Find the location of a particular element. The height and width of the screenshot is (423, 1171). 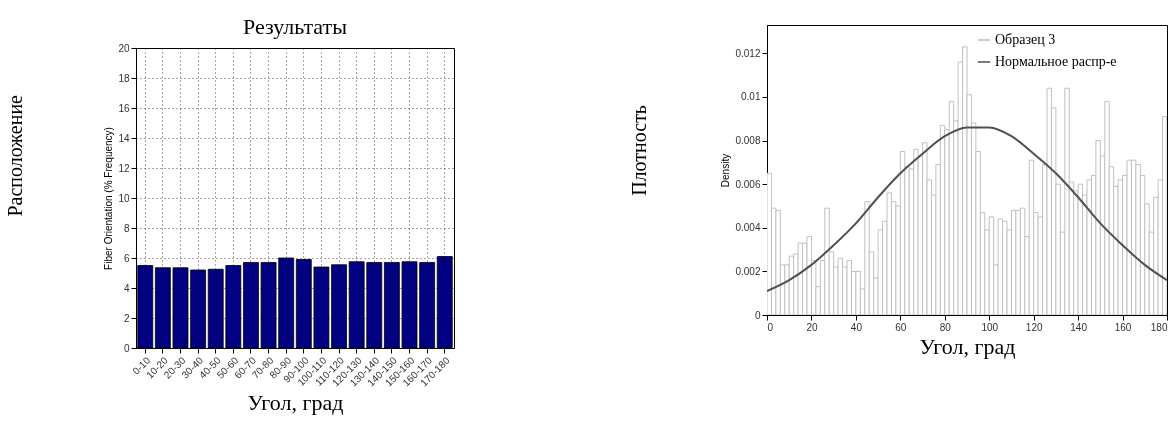

x-tick-label: 20 is located at coordinates (812, 327).